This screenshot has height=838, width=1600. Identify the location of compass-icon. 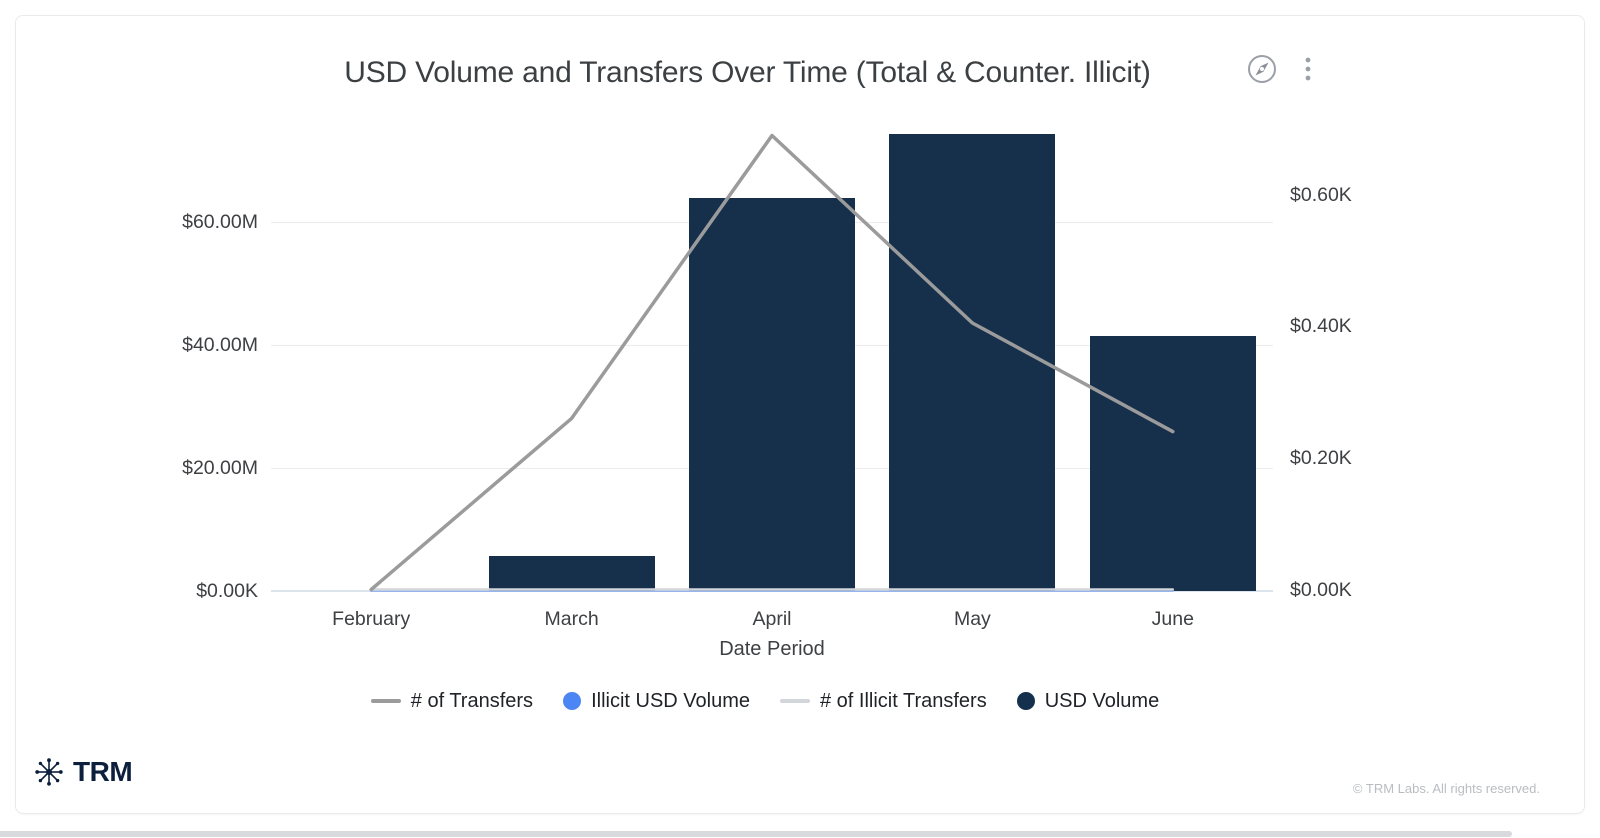
(1262, 69).